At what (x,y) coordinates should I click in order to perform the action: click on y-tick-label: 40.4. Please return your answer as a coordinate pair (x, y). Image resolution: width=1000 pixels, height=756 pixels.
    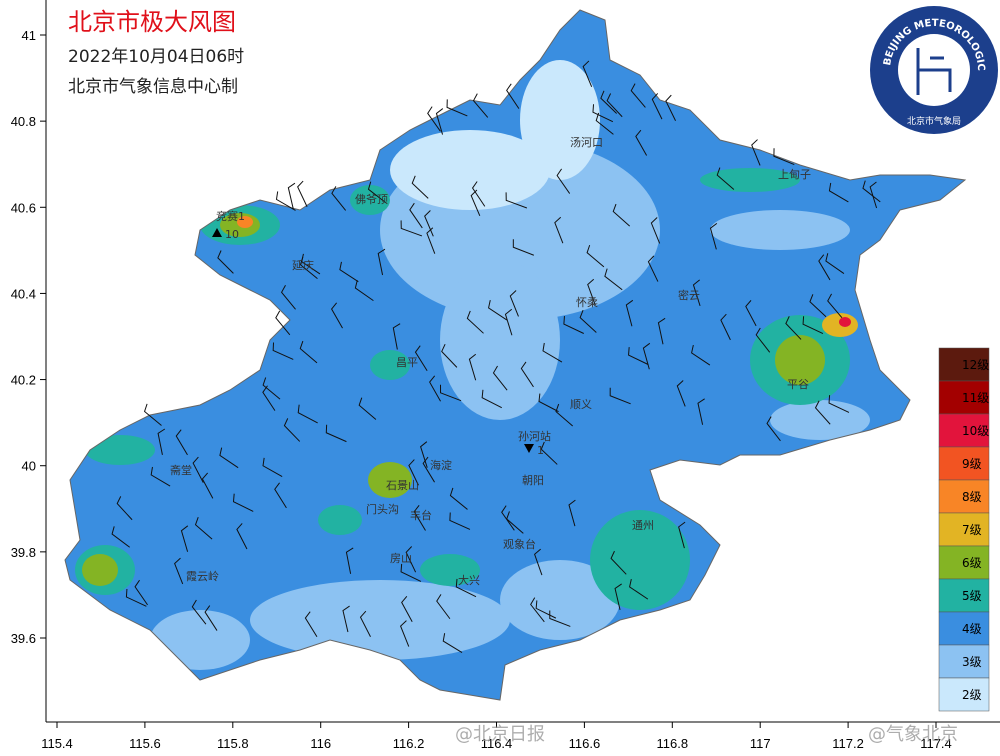
    Looking at the image, I should click on (23, 293).